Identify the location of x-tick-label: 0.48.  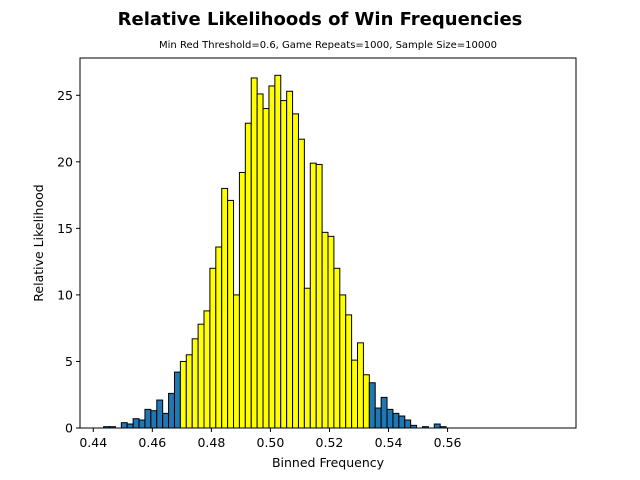
(211, 442).